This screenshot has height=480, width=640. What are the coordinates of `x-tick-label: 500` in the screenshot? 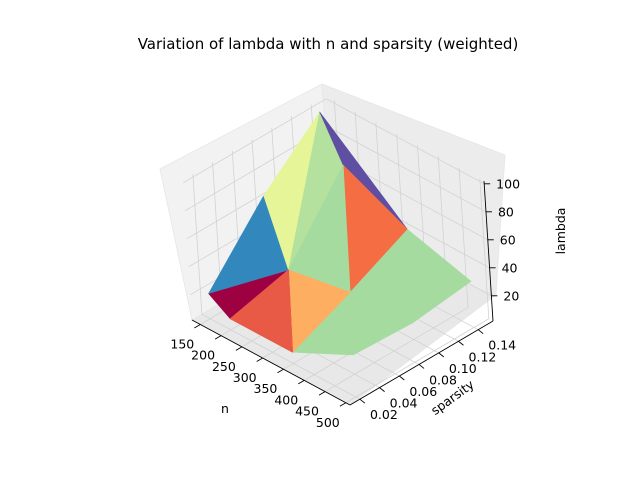 It's located at (328, 422).